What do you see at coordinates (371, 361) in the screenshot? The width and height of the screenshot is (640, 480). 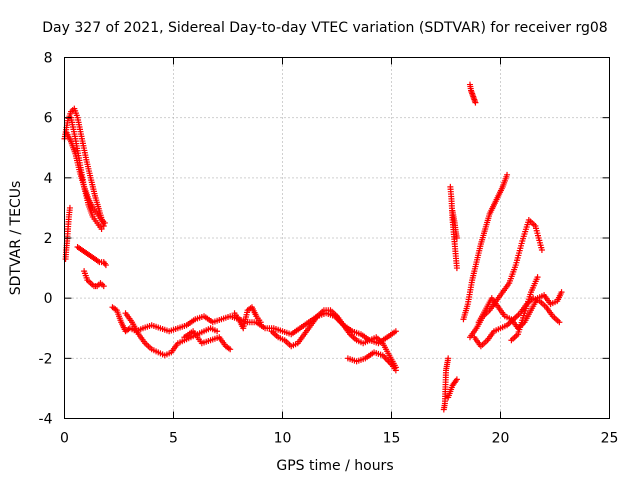 I see `series-trace-l` at bounding box center [371, 361].